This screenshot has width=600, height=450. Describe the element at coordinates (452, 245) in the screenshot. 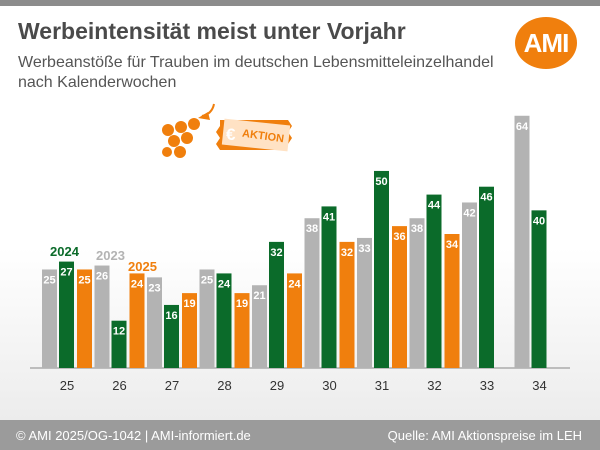

I see `data-label-2025-kw32: 34` at that location.